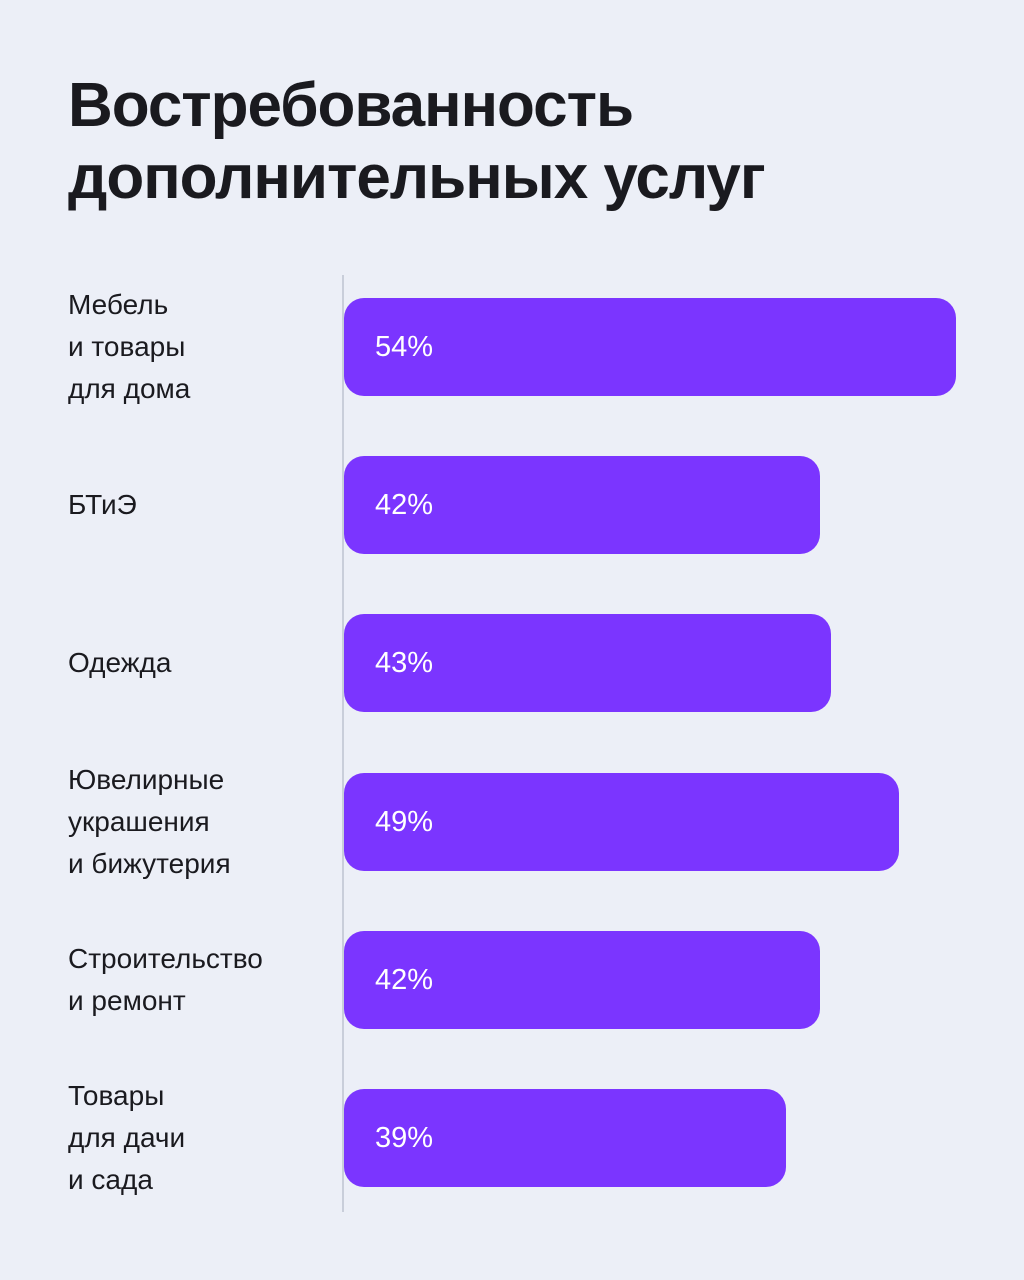  I want to click on y-axis-line, so click(343, 743).